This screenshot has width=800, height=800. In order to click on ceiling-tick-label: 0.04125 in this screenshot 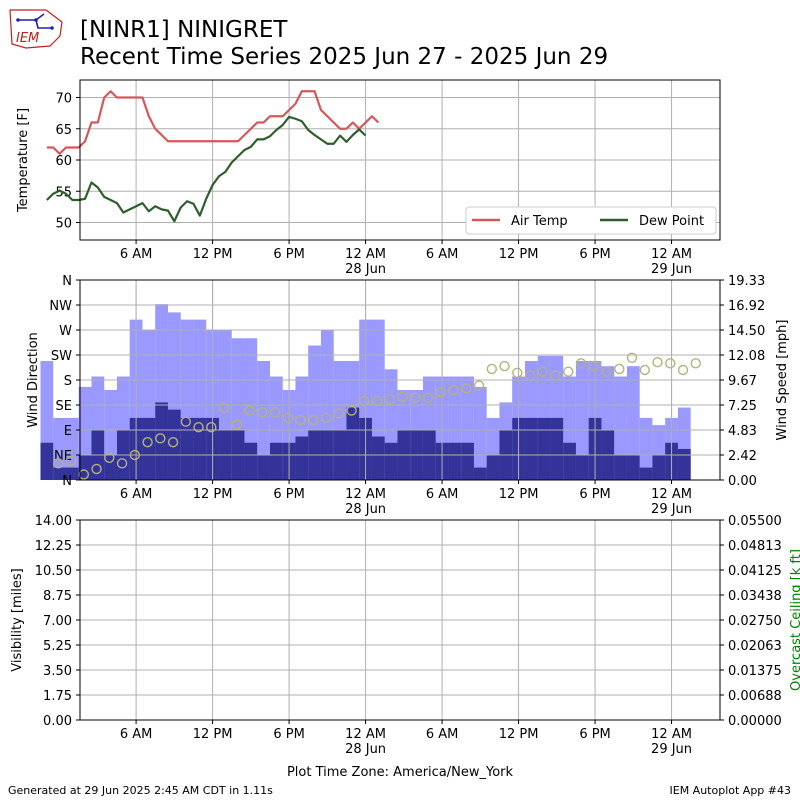, I will do `click(755, 571)`.